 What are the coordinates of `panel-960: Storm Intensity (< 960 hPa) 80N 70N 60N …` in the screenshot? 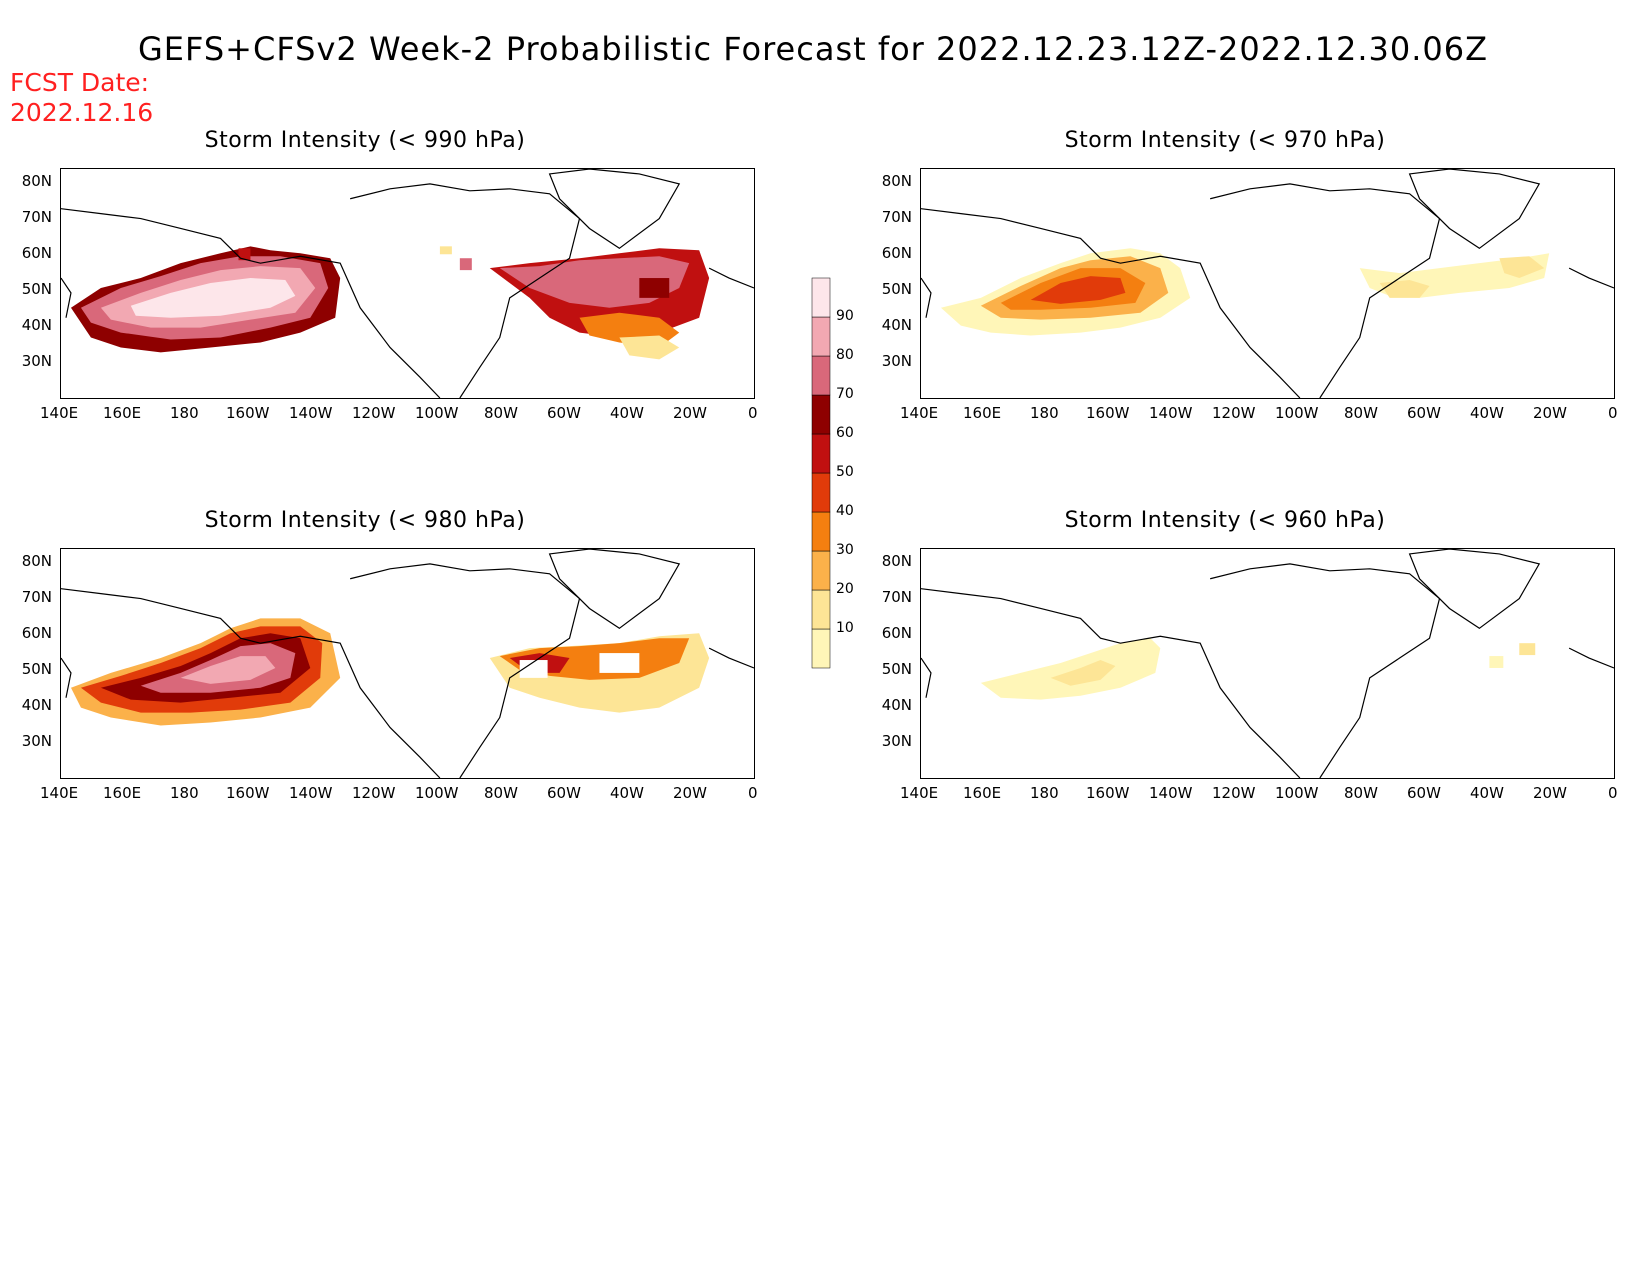 It's located at (1239, 668).